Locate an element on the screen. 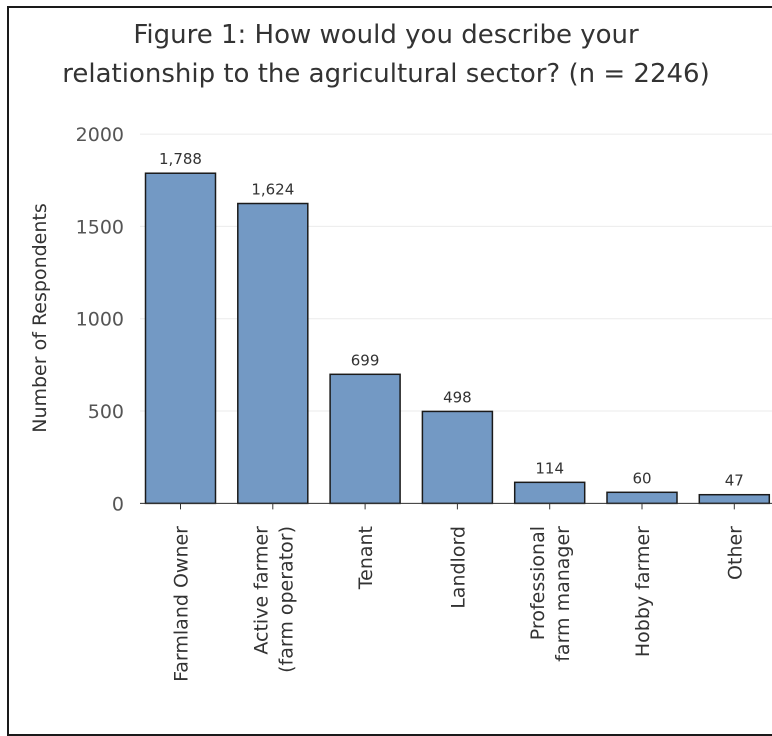  data-label: 699 is located at coordinates (365, 360).